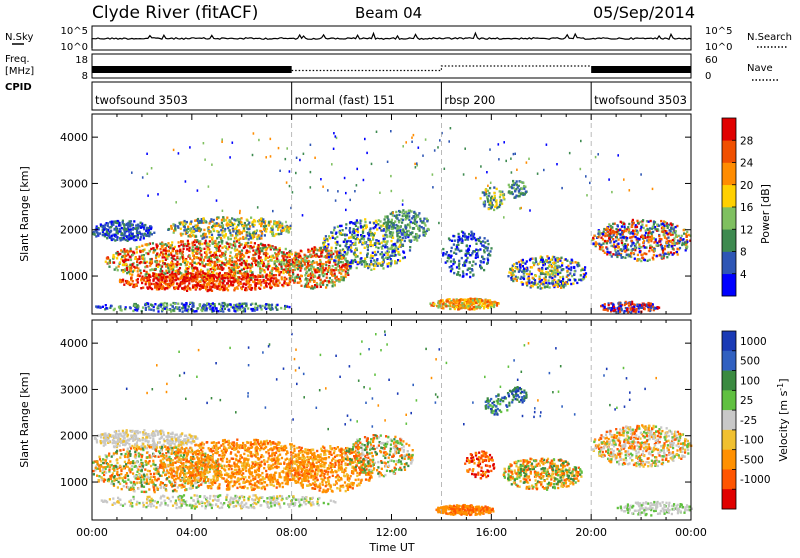  I want to click on nave-line, so click(442, 68).